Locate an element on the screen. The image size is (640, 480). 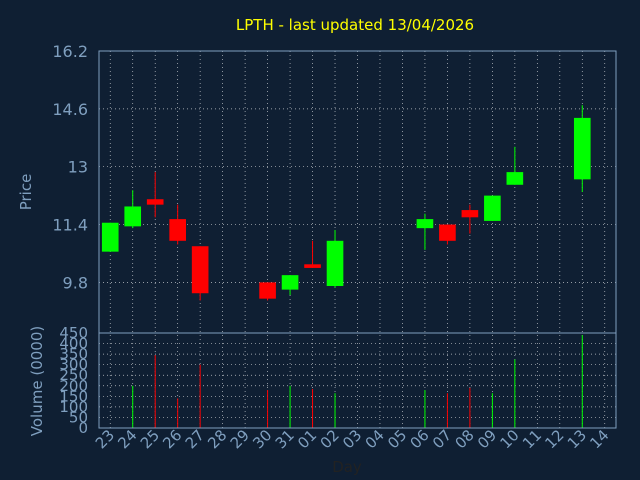
volume-tick-label: 400 is located at coordinates (73, 344).